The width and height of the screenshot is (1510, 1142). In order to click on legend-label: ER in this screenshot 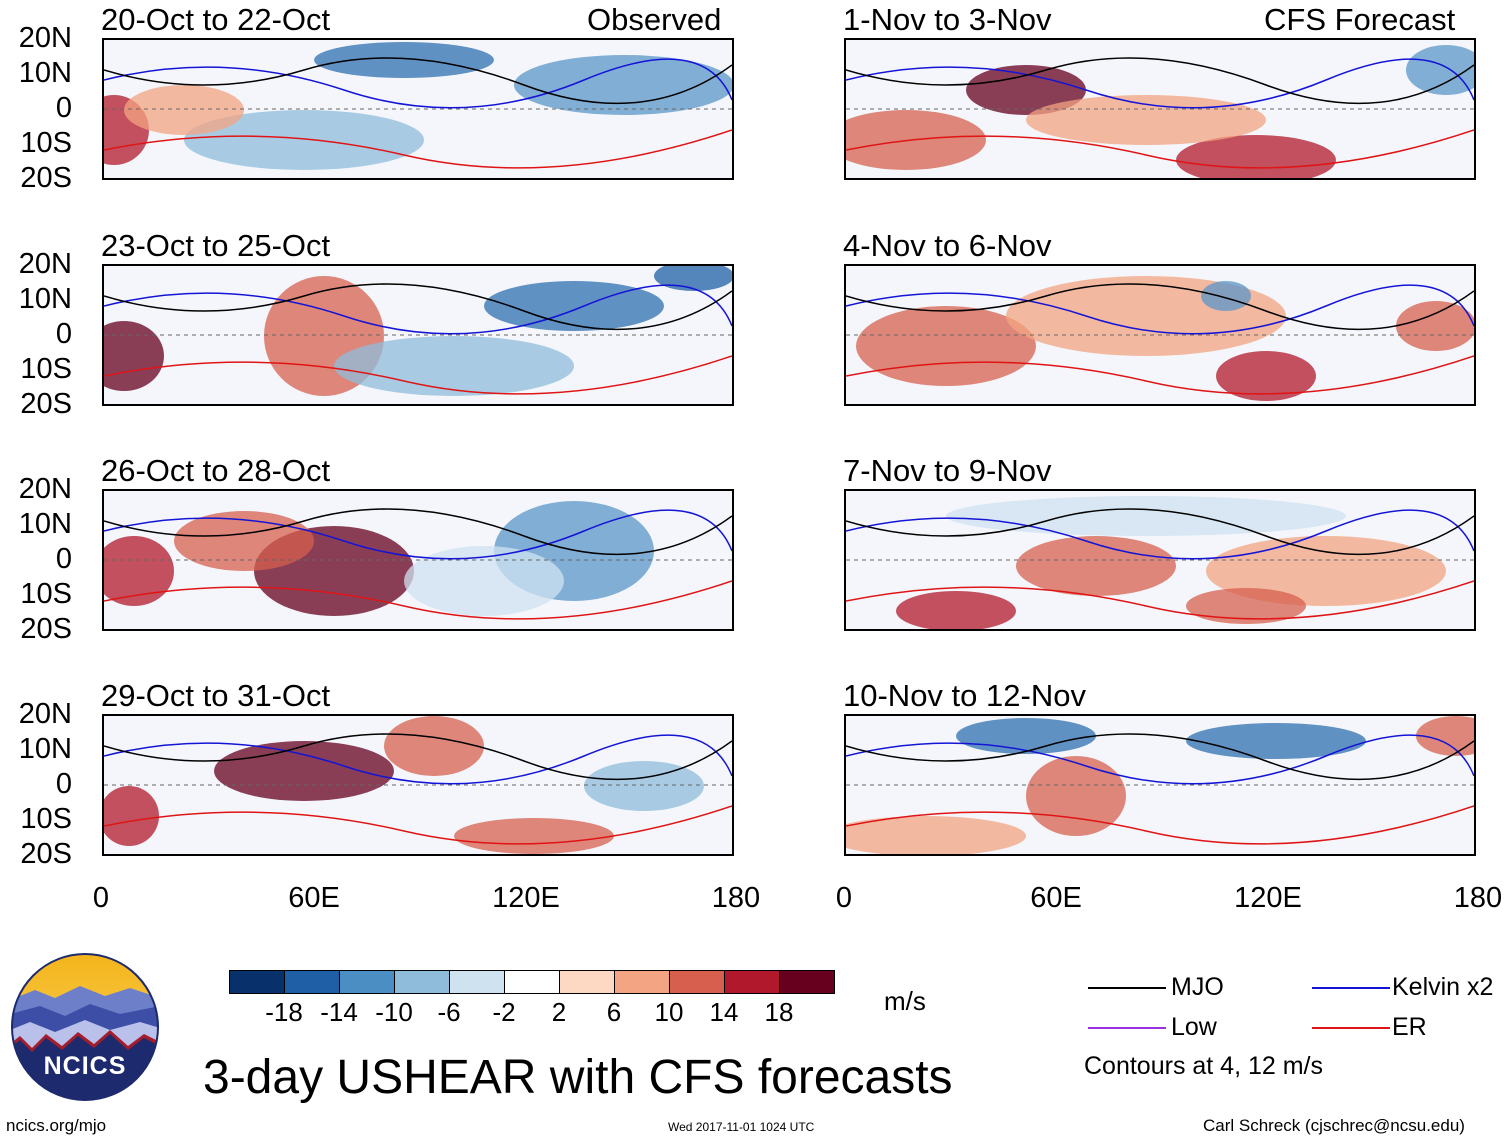, I will do `click(1409, 1027)`.